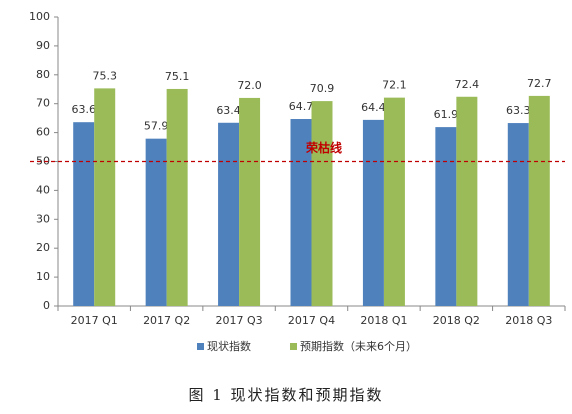  What do you see at coordinates (238, 320) in the screenshot?
I see `x-tick-label: 2017 Q3` at bounding box center [238, 320].